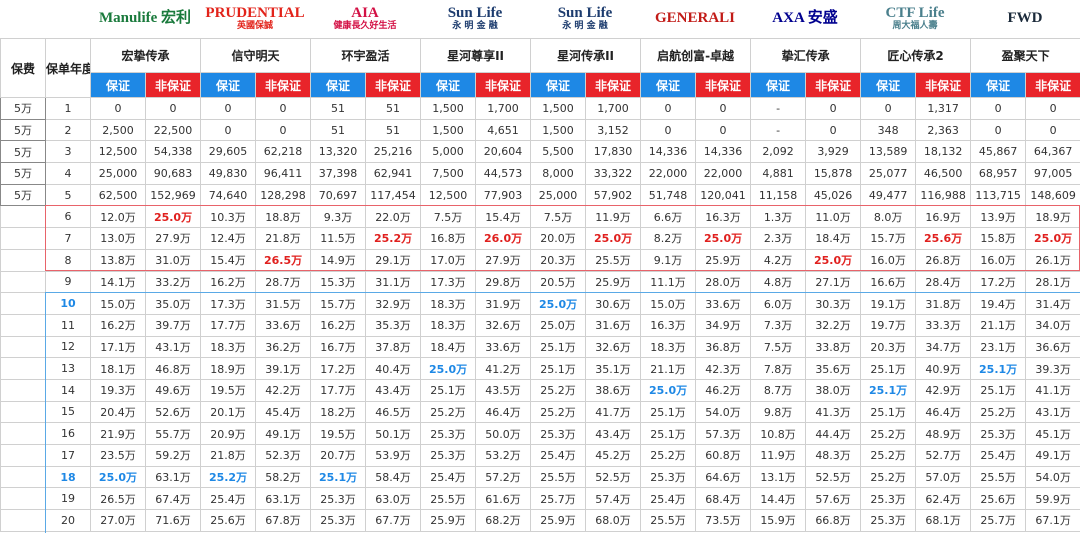 Image resolution: width=1080 pixels, height=533 pixels. I want to click on value-cell: 19.3万, so click(118, 390).